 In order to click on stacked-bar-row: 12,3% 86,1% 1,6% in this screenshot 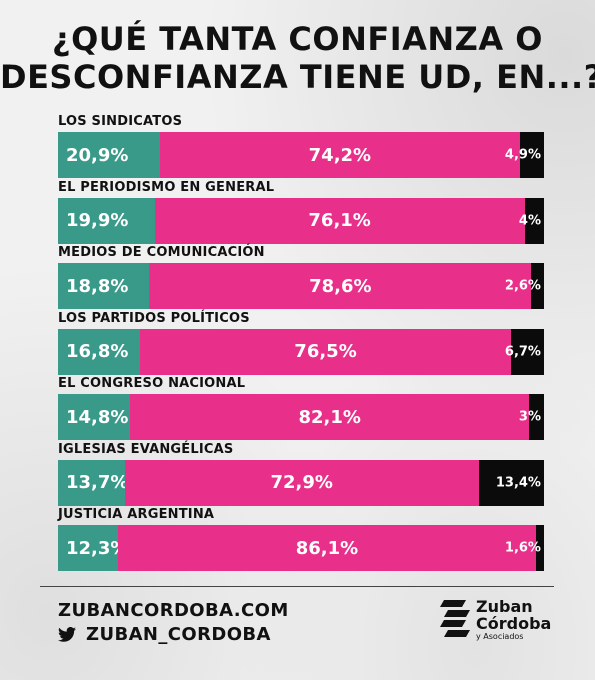, I will do `click(301, 548)`.